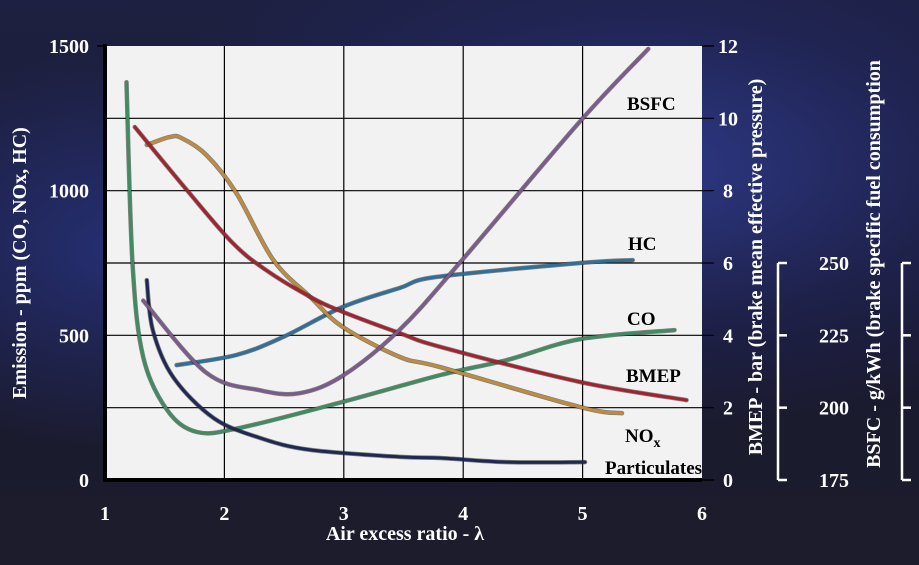 This screenshot has height=565, width=919. I want to click on y2-tick-label: 10, so click(728, 119).